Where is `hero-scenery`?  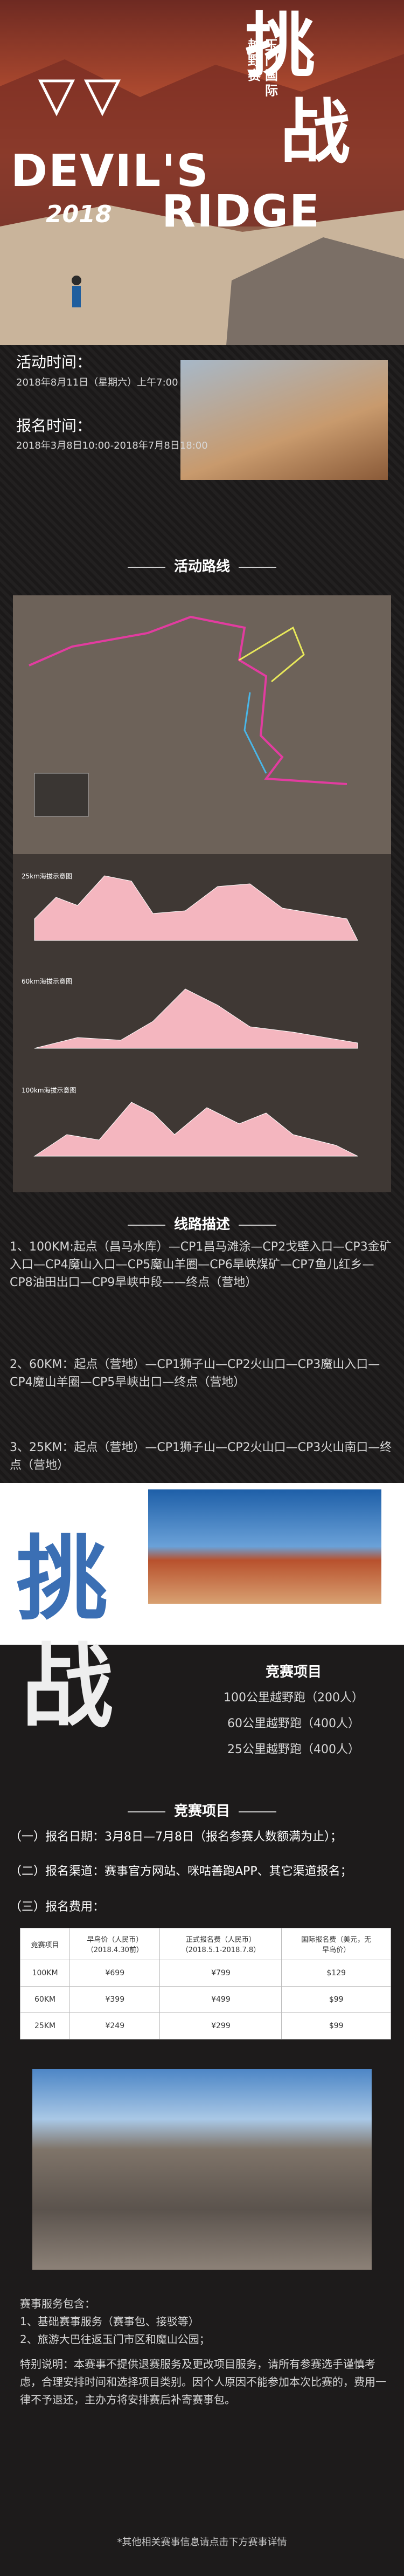
hero-scenery is located at coordinates (202, 200).